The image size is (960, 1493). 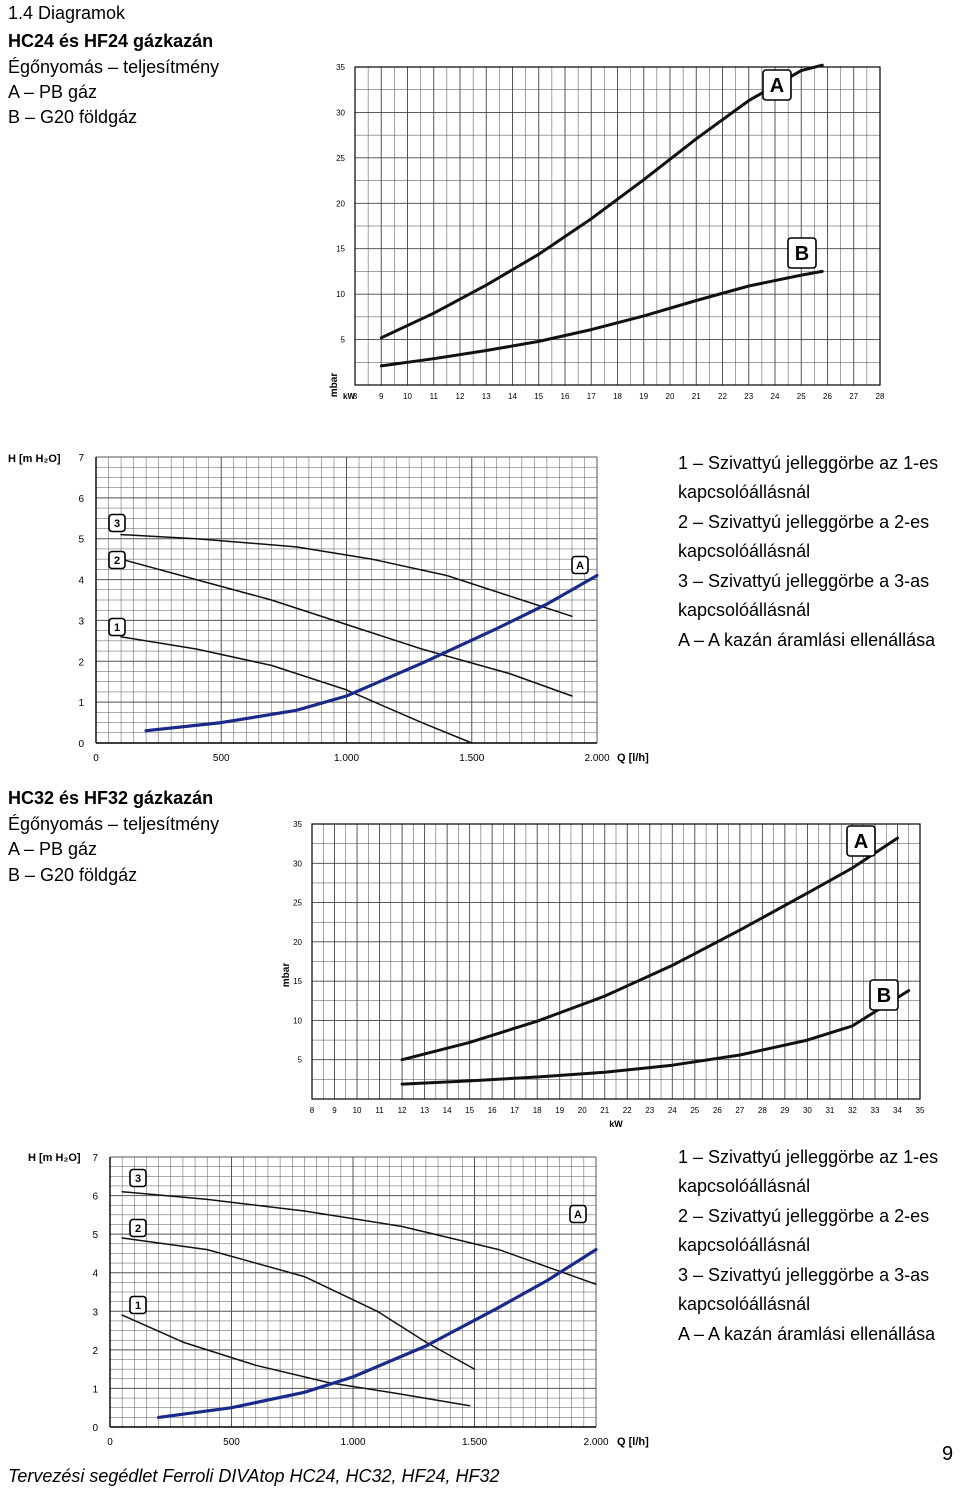 I want to click on x-tick-label: 20, so click(x=582, y=1110).